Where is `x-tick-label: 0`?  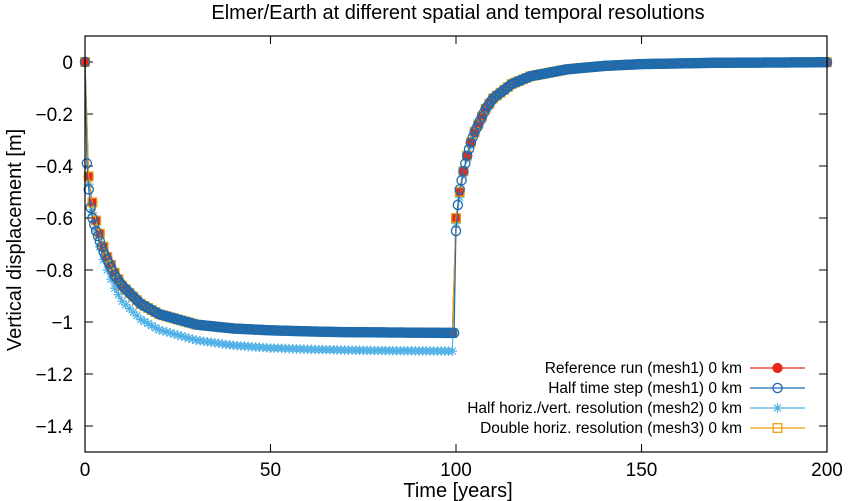 x-tick-label: 0 is located at coordinates (85, 470).